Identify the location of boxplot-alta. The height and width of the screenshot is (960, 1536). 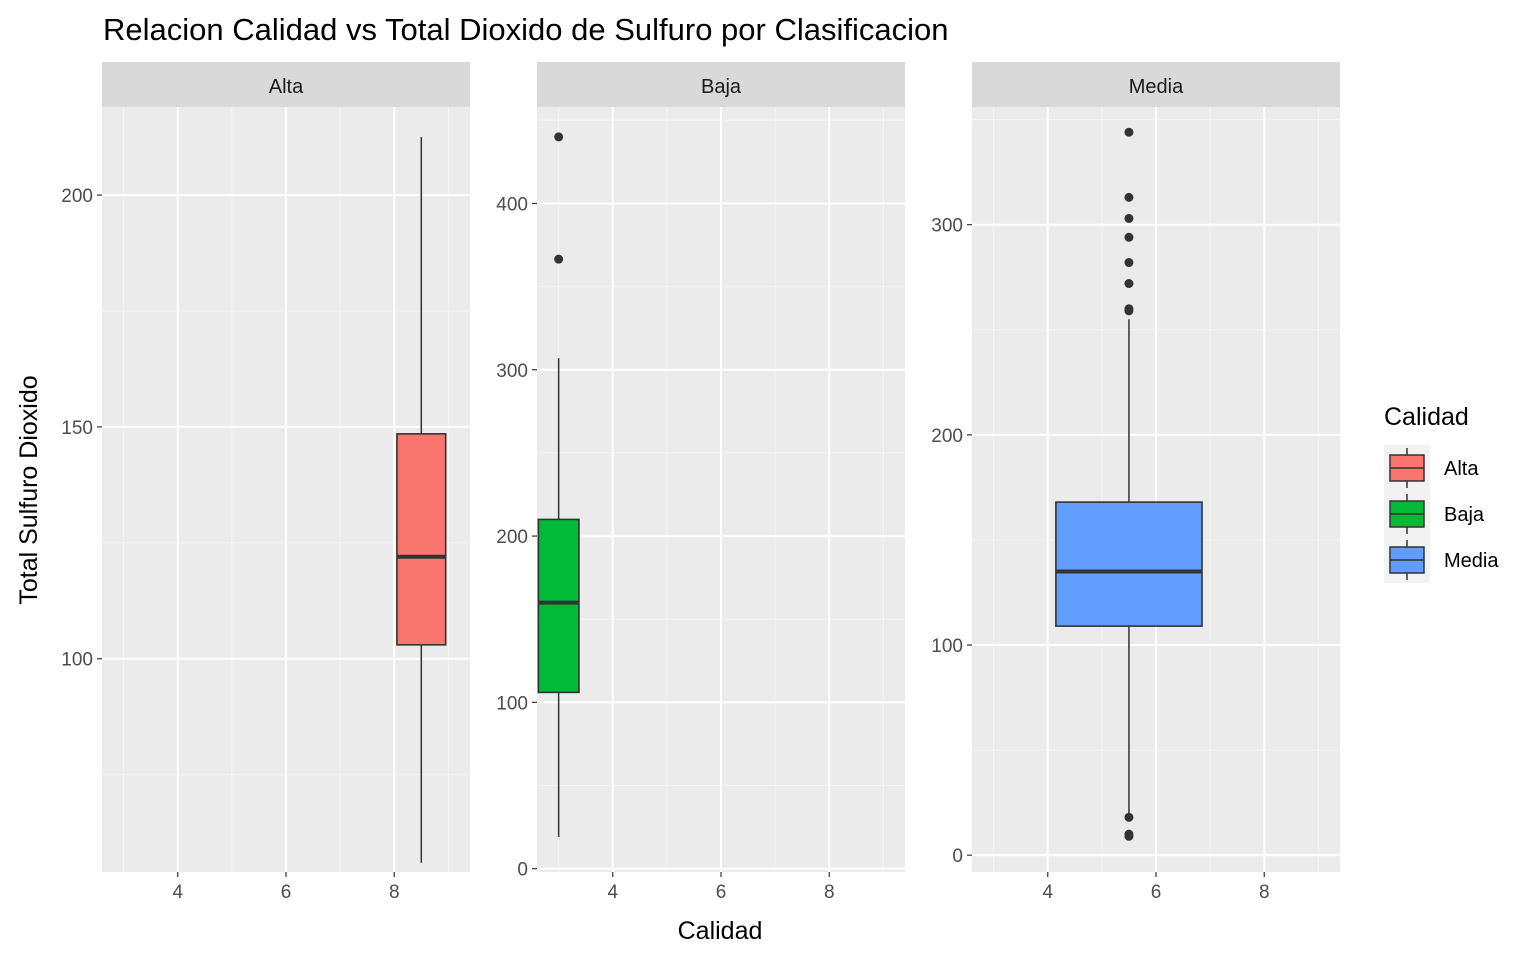
(421, 500).